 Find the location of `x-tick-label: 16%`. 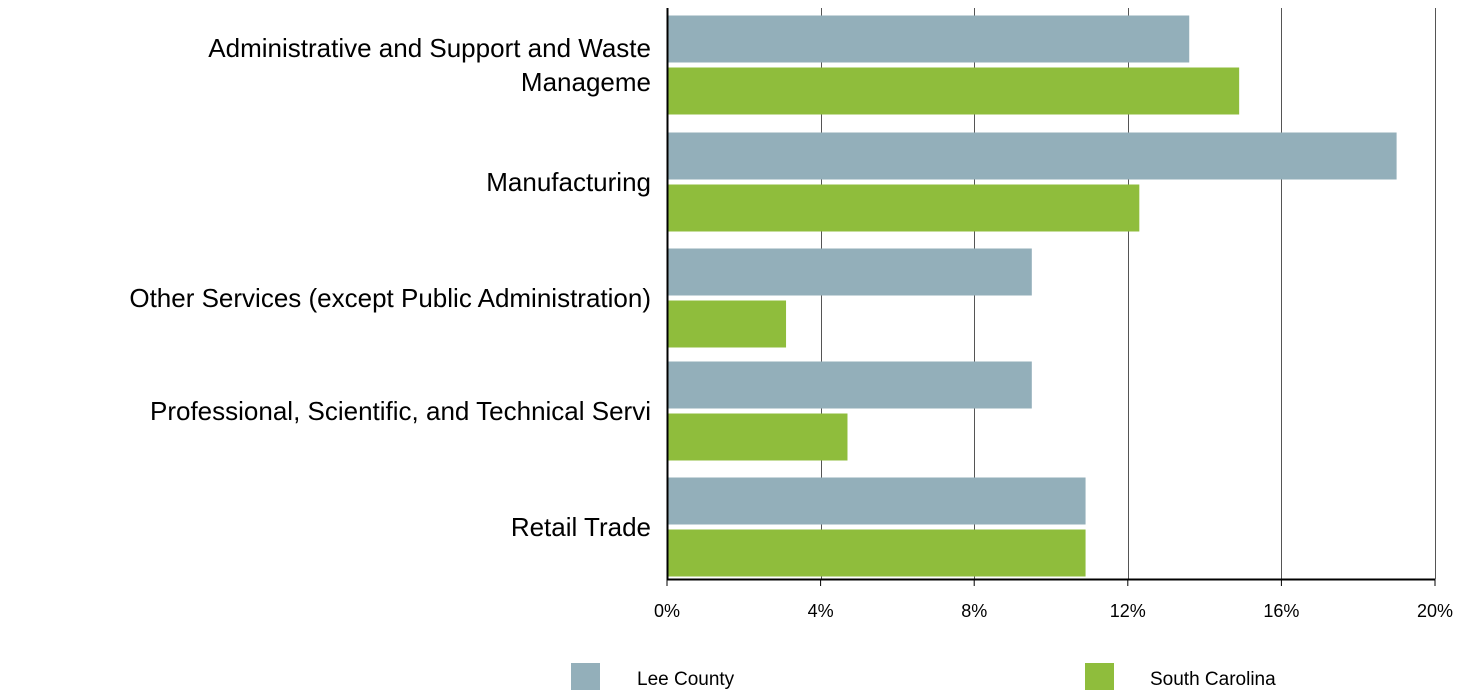

x-tick-label: 16% is located at coordinates (1281, 611).